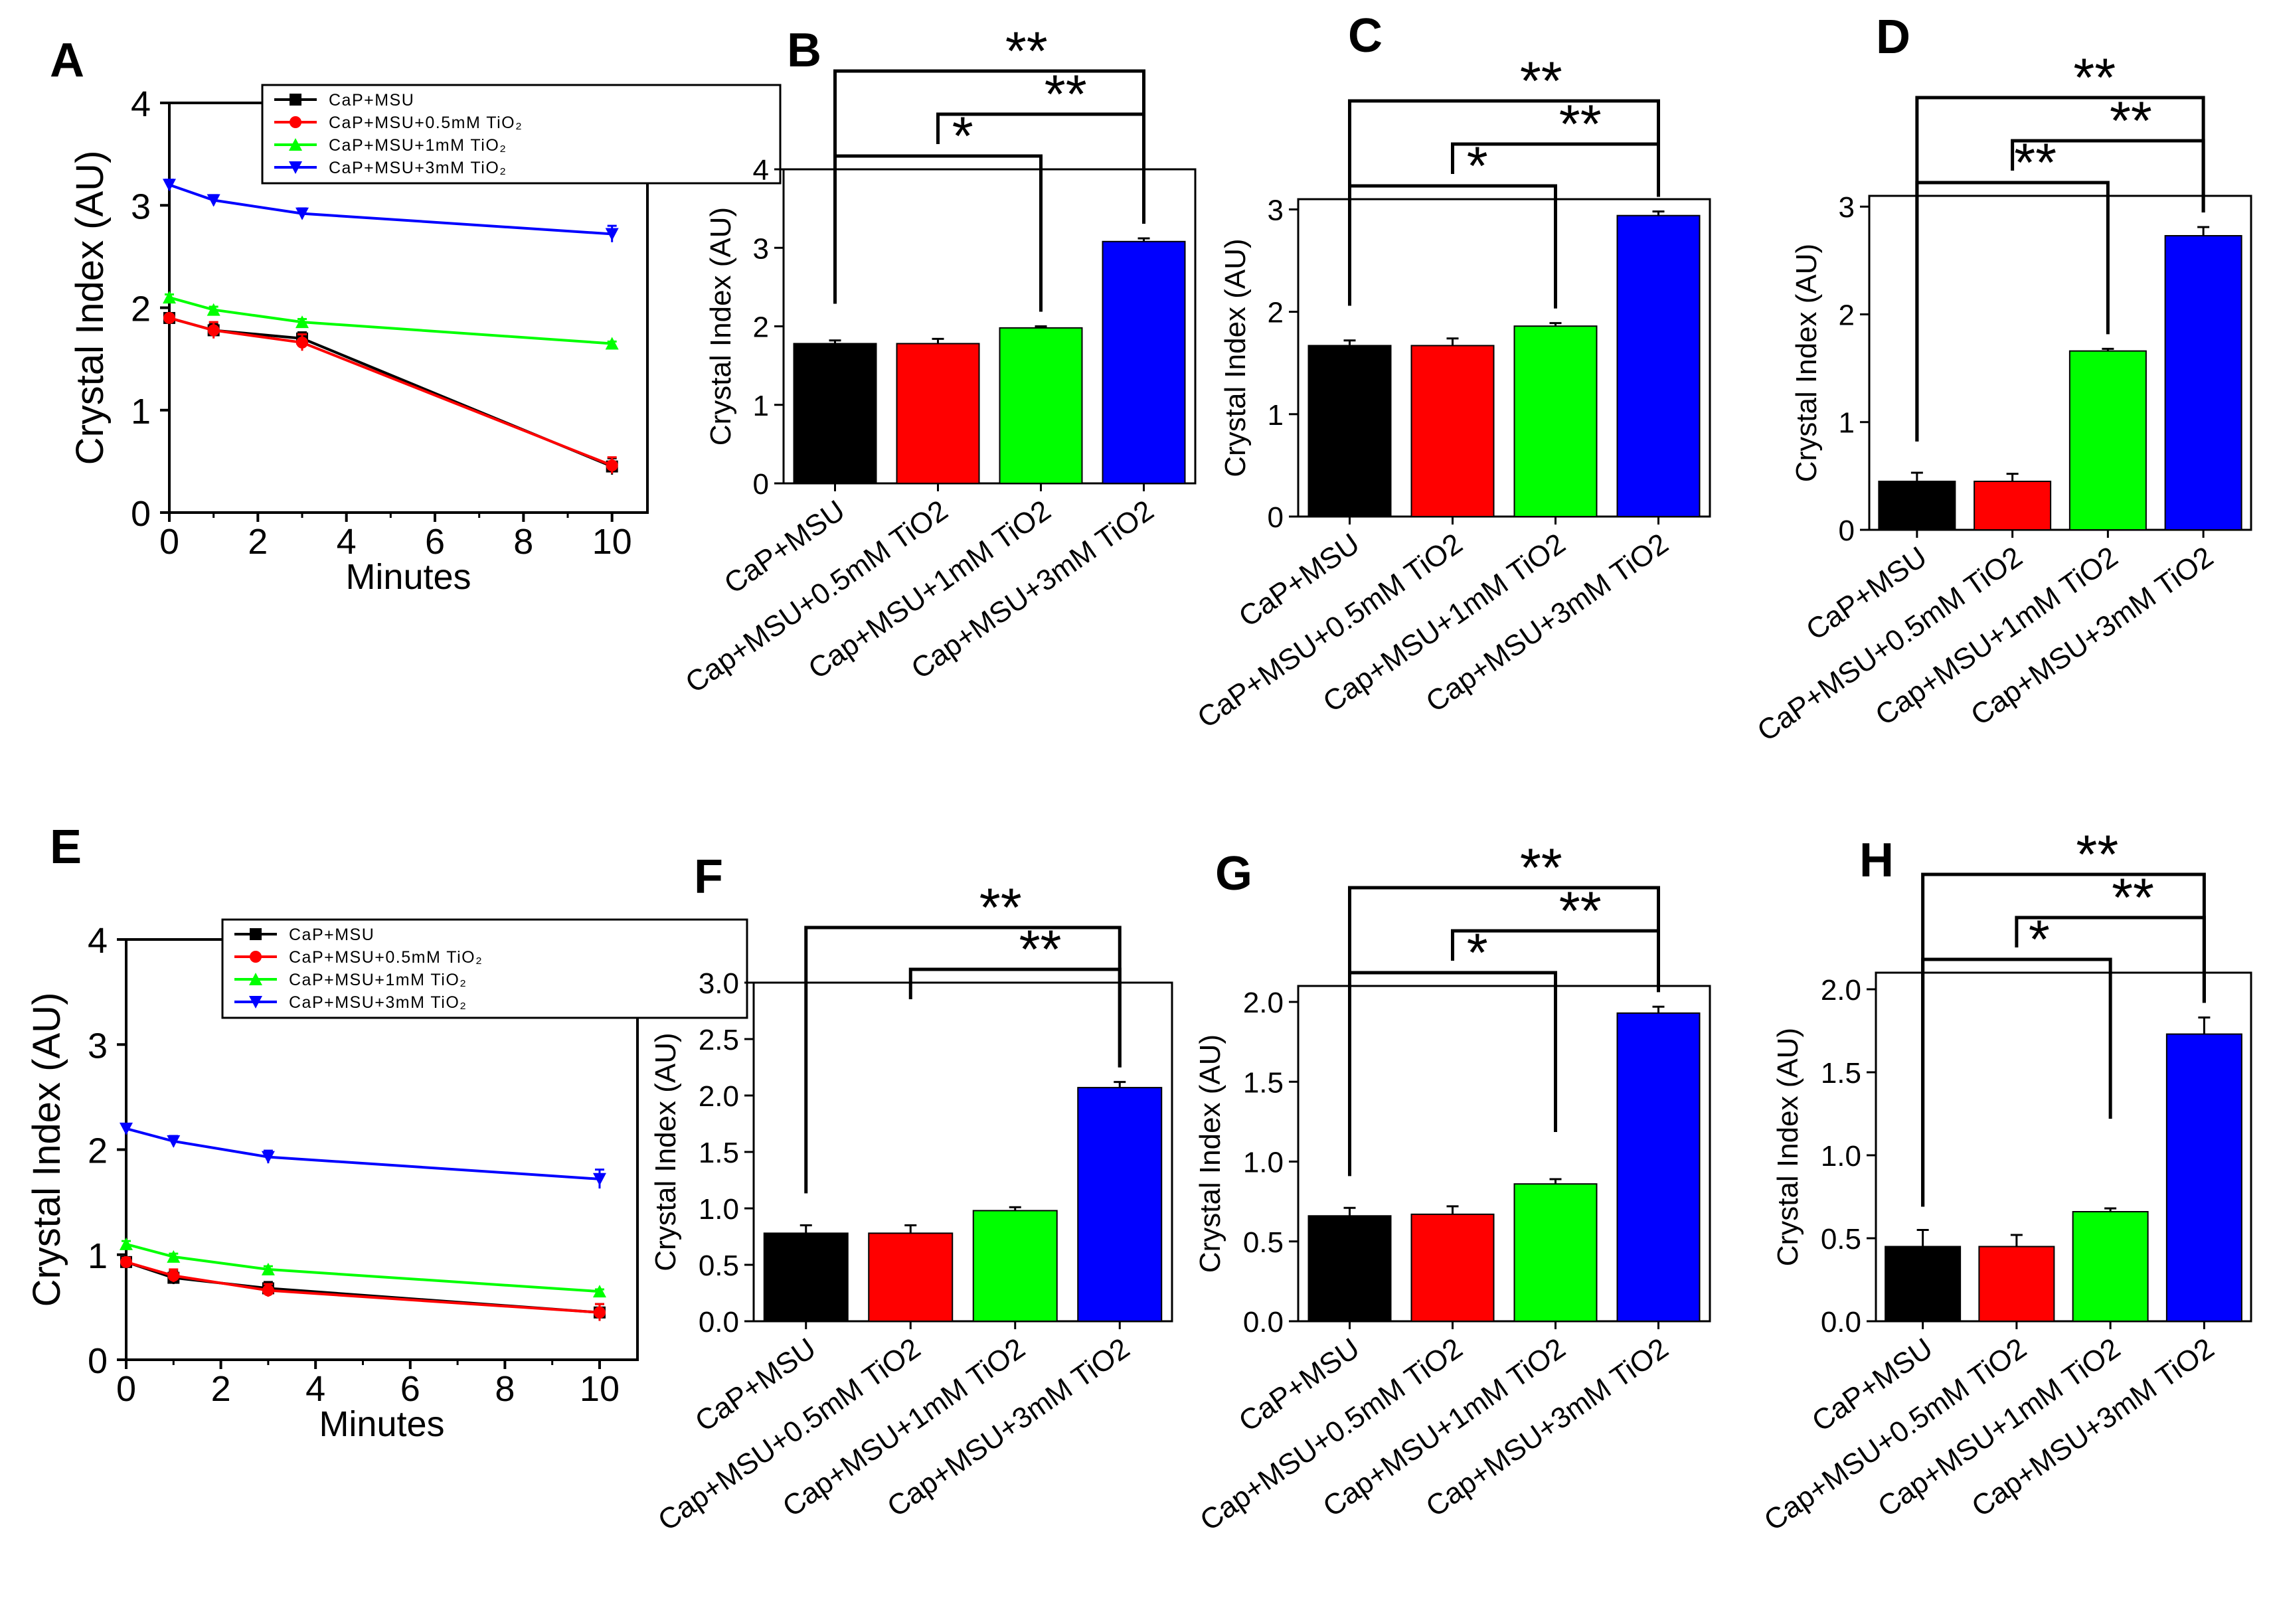  Describe the element at coordinates (66, 847) in the screenshot. I see `panel-letter: E` at that location.